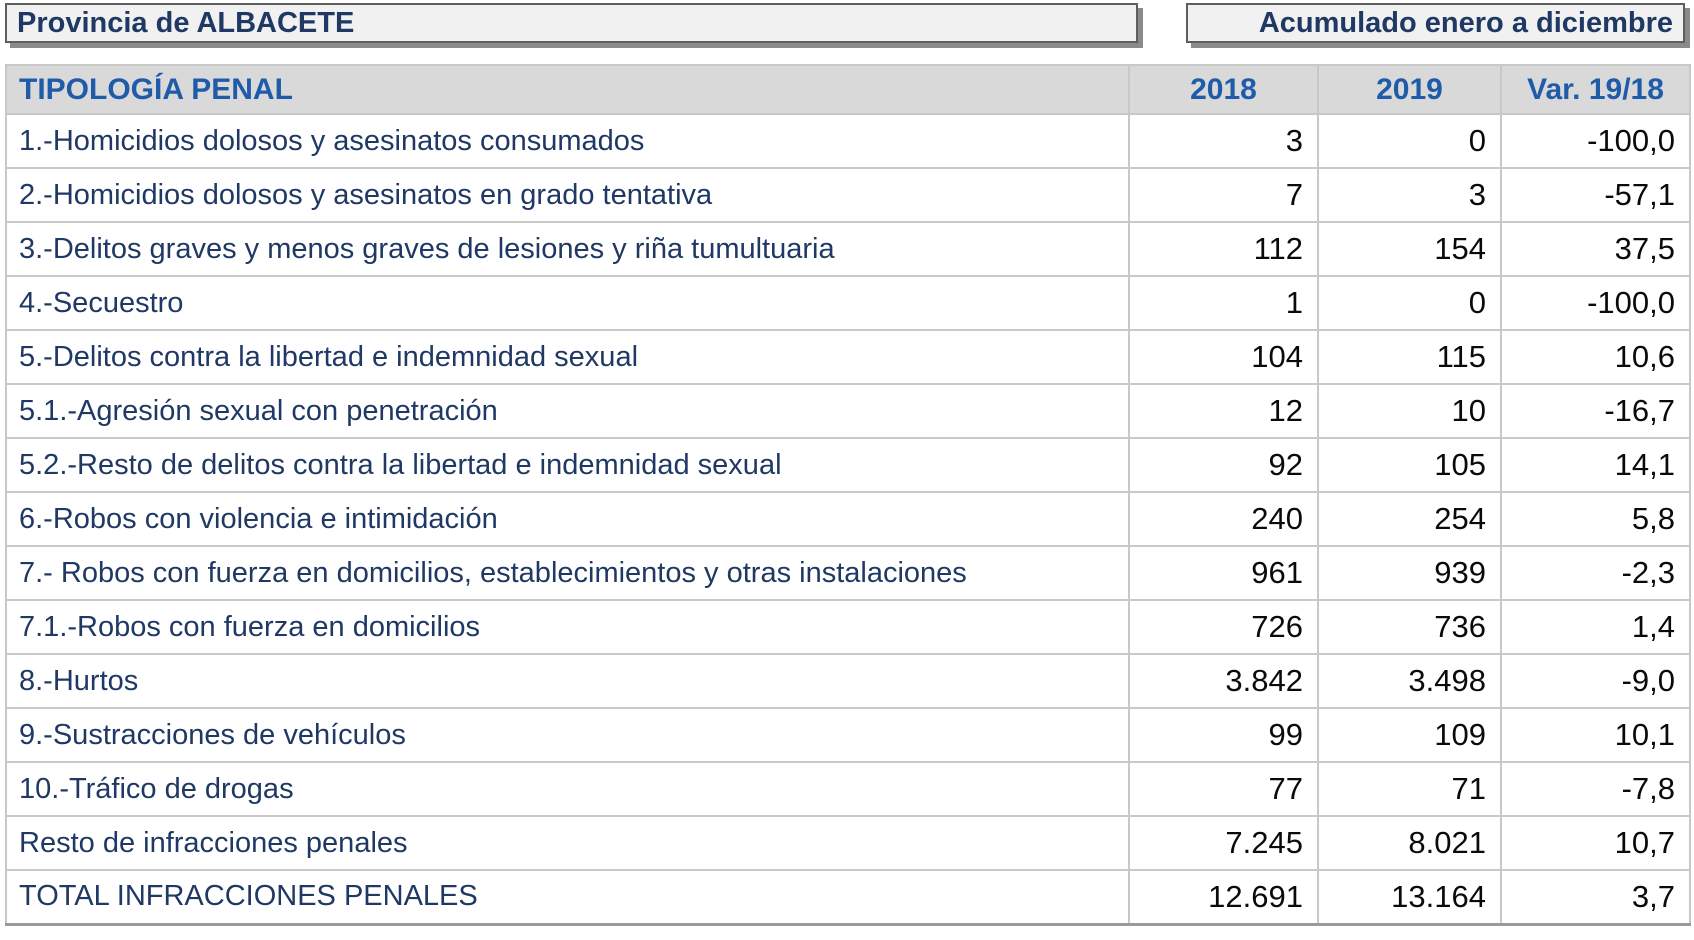 Image resolution: width=1694 pixels, height=940 pixels. What do you see at coordinates (1223, 897) in the screenshot?
I see `value-2018-cell: 12.691` at bounding box center [1223, 897].